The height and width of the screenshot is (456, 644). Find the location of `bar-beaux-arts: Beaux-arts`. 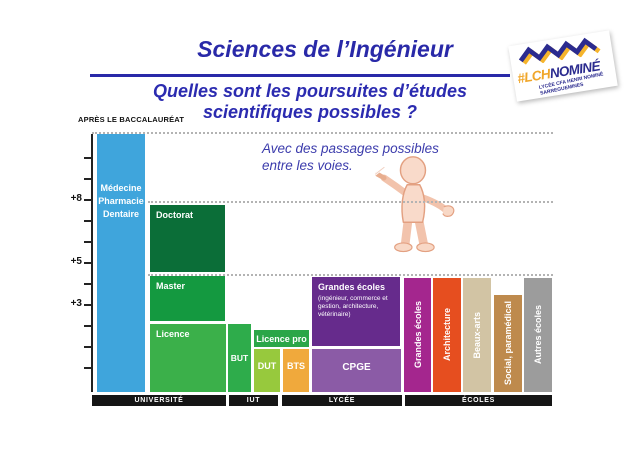

bar-beaux-arts: Beaux-arts is located at coordinates (477, 335).